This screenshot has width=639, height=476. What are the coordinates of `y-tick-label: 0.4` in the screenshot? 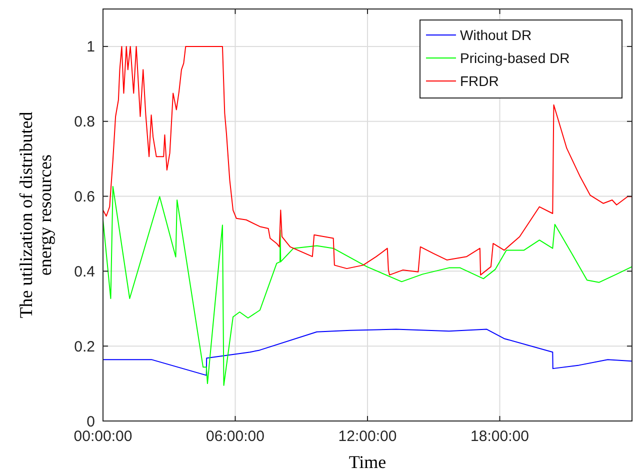 It's located at (84, 271).